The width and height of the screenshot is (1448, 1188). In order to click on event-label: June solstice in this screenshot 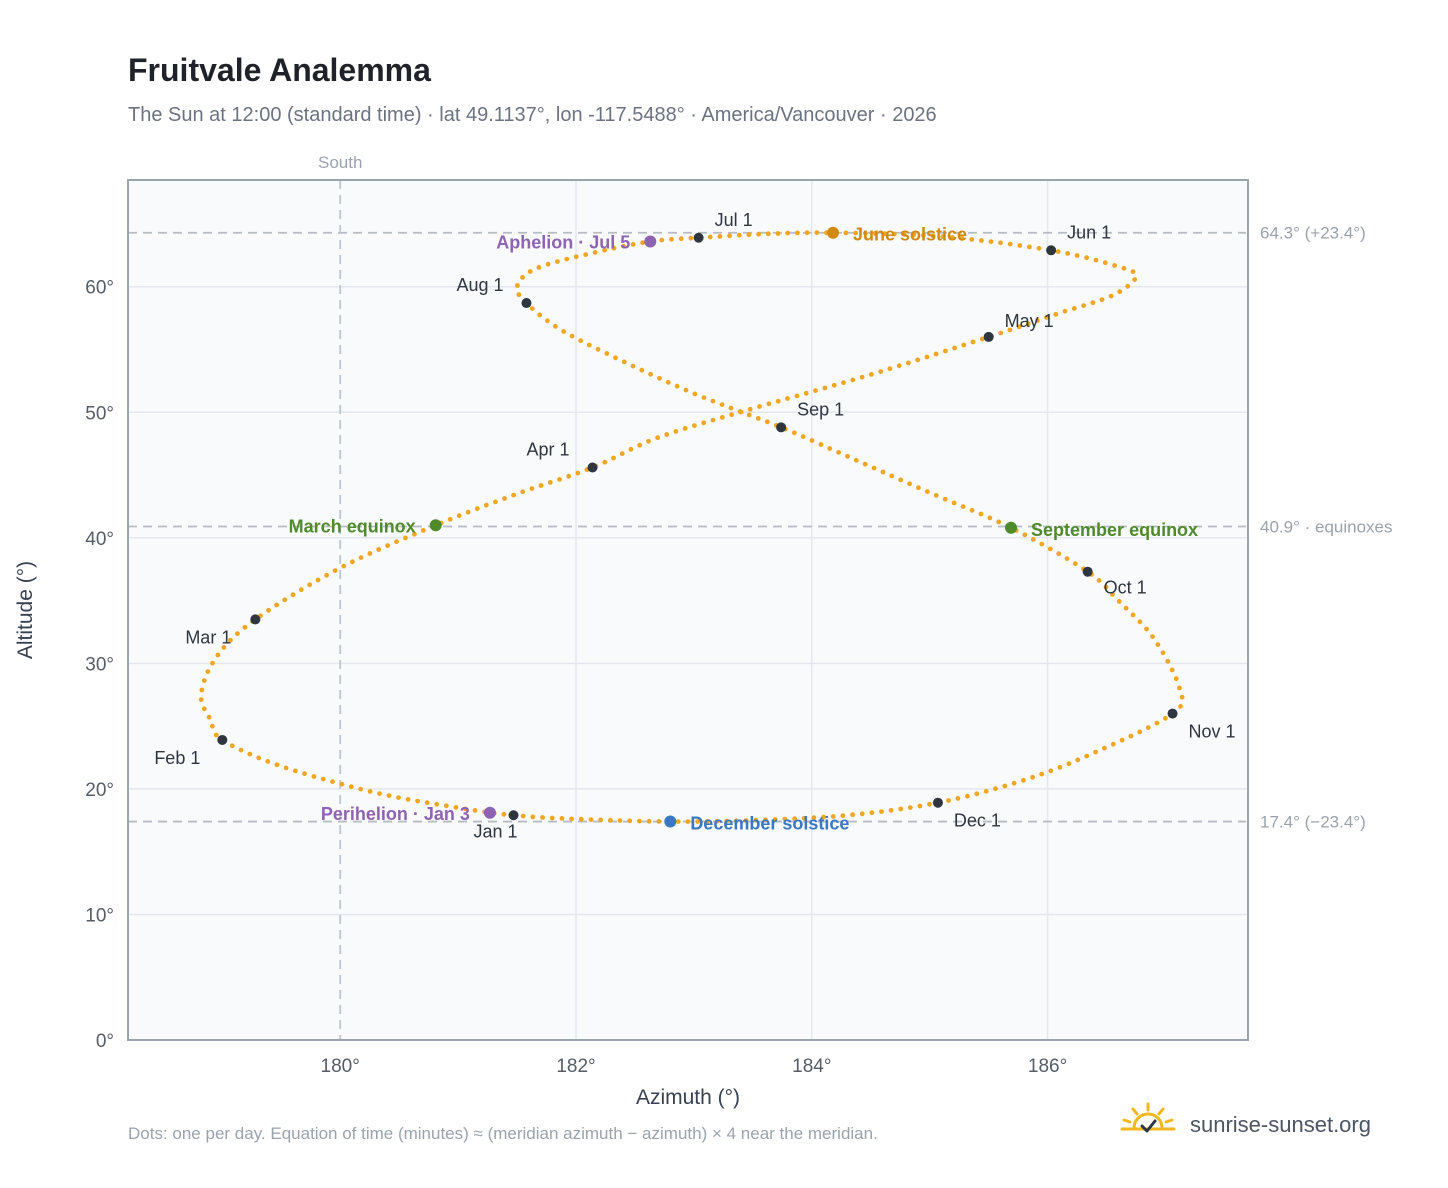, I will do `click(910, 235)`.